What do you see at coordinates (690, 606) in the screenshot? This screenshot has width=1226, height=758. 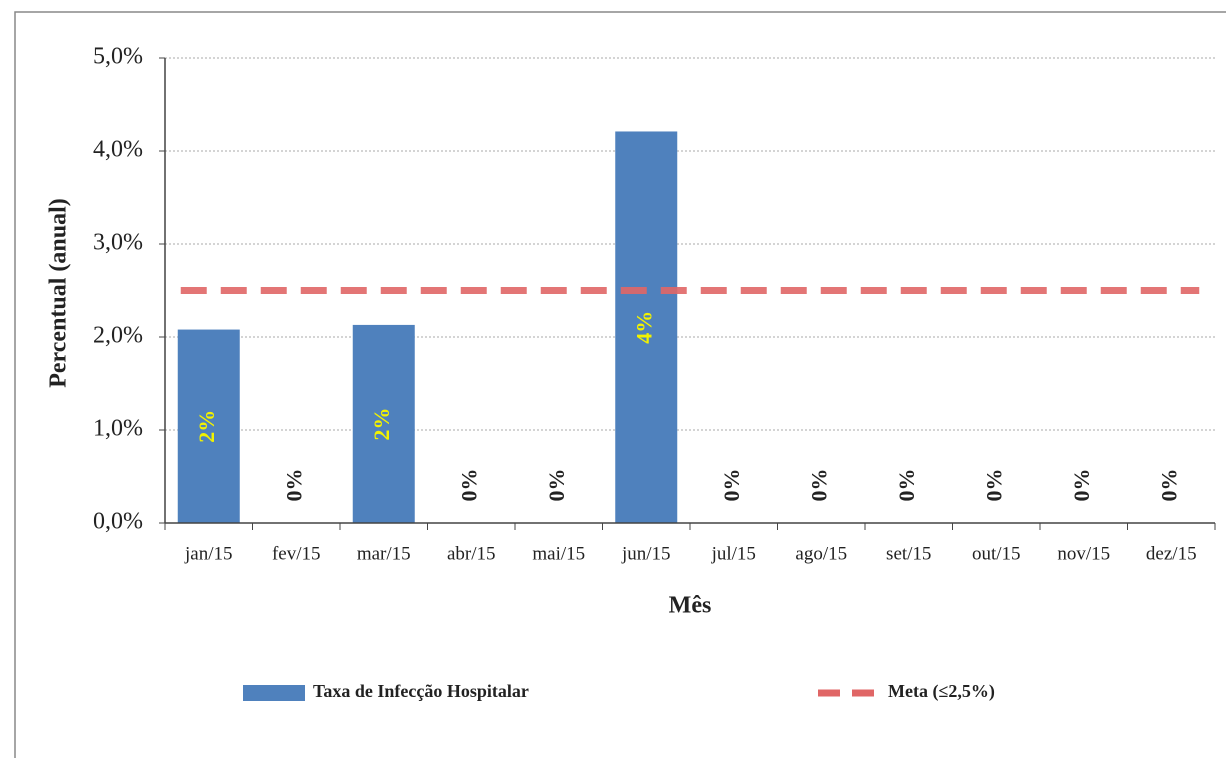 I see `x-axis-title: Mês` at bounding box center [690, 606].